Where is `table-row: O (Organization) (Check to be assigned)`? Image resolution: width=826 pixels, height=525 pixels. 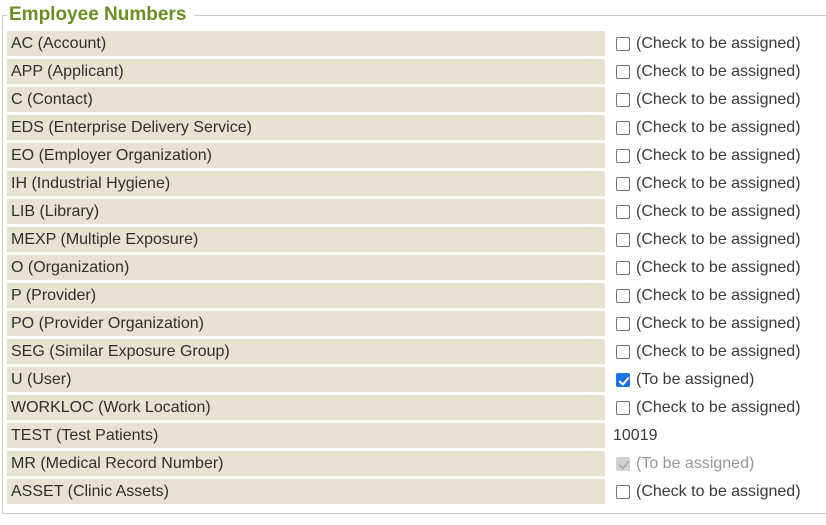 table-row: O (Organization) (Check to be assigned) is located at coordinates (416, 267).